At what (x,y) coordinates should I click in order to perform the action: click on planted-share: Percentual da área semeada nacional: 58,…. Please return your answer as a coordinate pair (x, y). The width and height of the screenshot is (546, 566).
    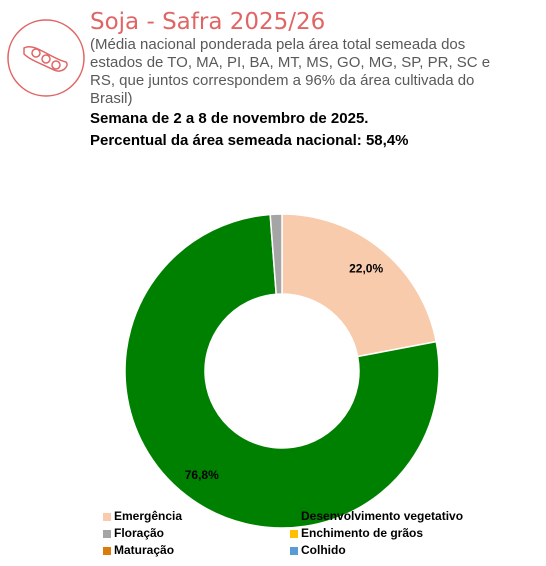
    Looking at the image, I should click on (249, 140).